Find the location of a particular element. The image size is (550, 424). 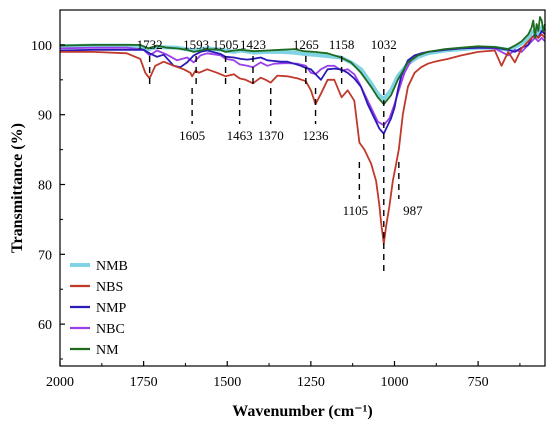

annotation-top-label: 1265 is located at coordinates (306, 44).